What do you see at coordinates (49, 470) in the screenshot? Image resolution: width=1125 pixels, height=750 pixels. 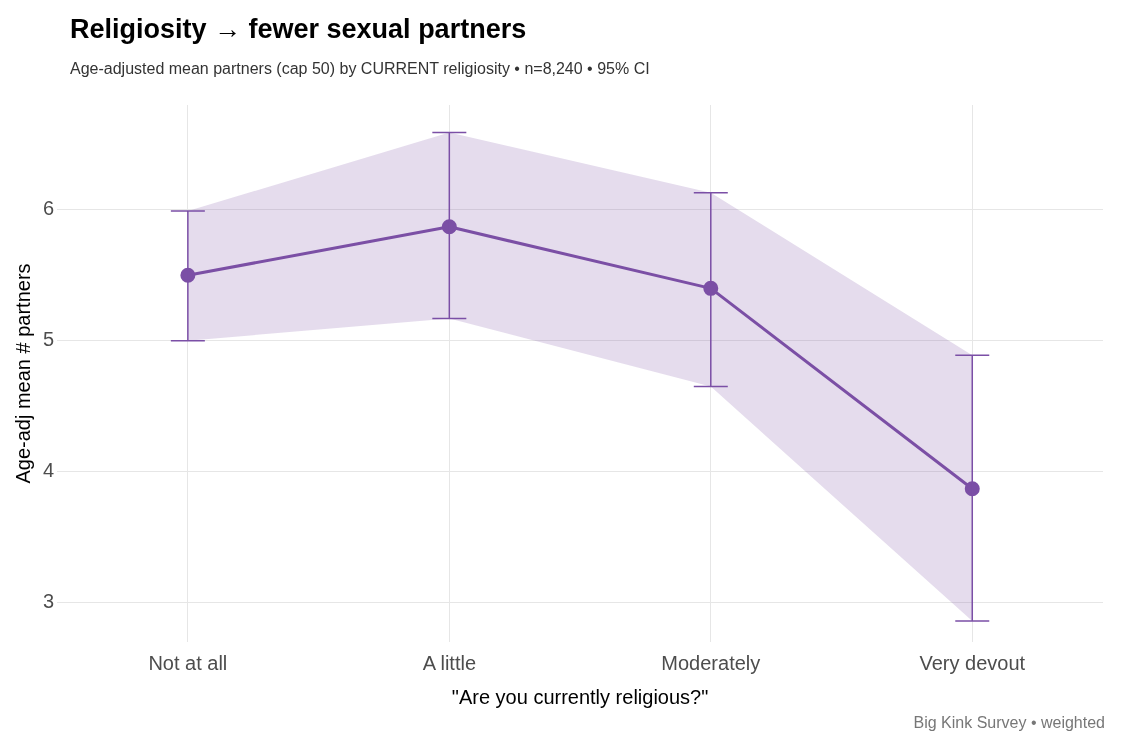 I see `y-tick-label: 4` at bounding box center [49, 470].